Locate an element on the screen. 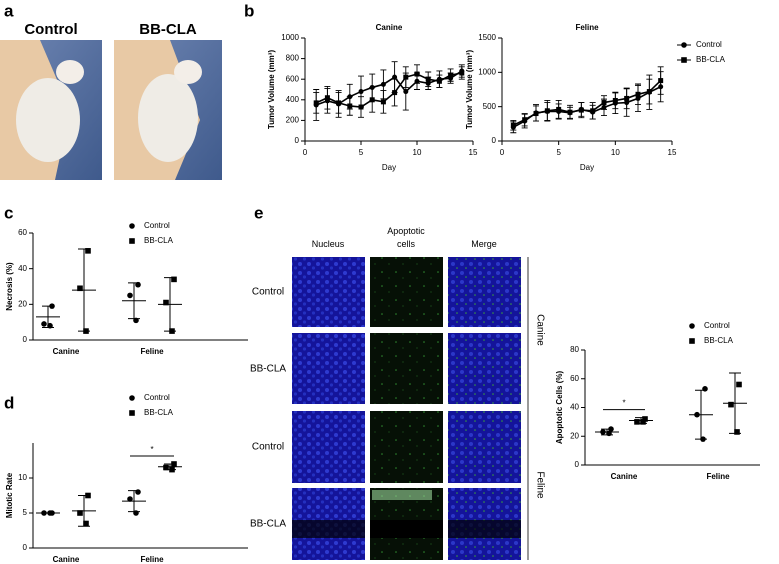  y-tick-label: 500 is located at coordinates (490, 106).